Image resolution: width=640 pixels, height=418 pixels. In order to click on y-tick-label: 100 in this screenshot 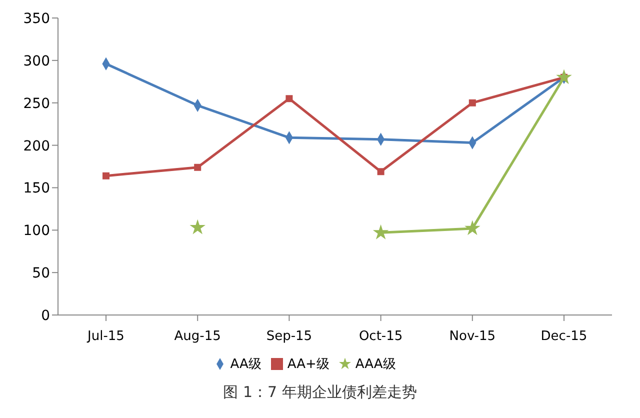, I will do `click(36, 231)`.